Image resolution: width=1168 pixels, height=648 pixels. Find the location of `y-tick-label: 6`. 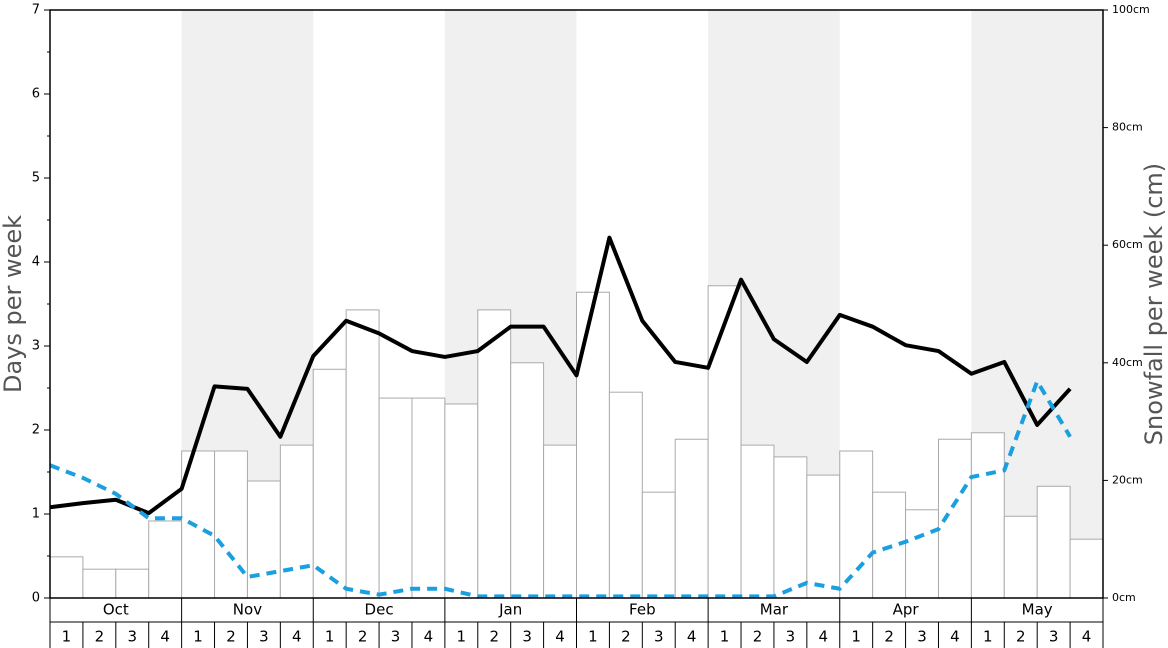

y-tick-label: 6 is located at coordinates (36, 94).